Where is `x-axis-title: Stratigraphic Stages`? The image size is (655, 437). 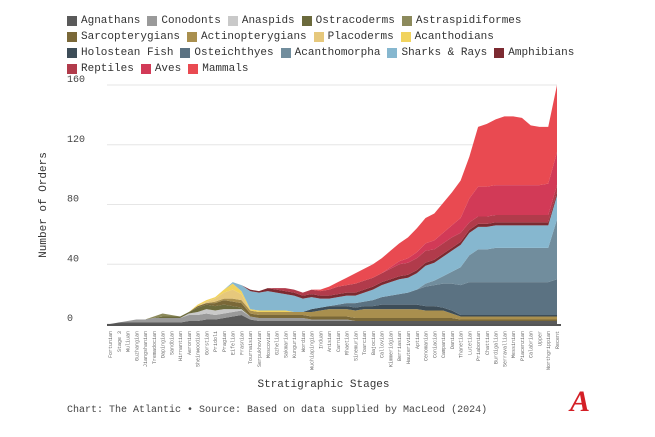 x-axis-title: Stratigraphic Stages is located at coordinates (323, 385).